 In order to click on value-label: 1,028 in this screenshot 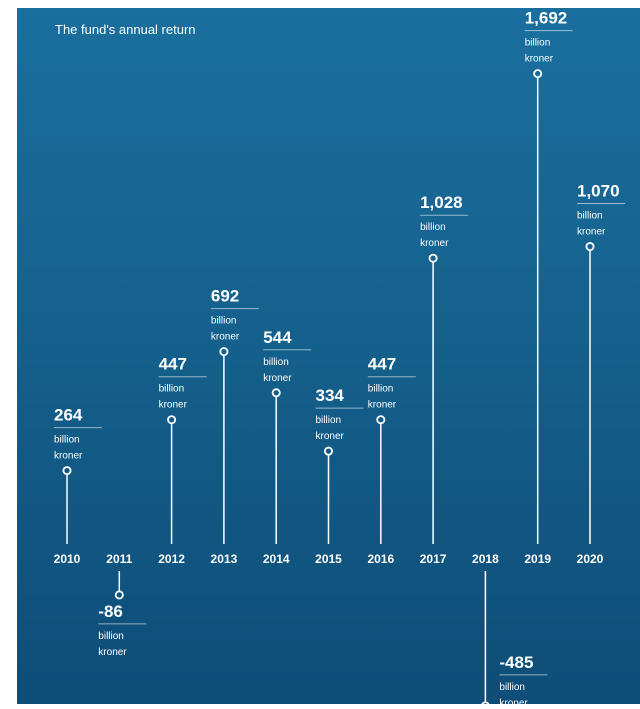, I will do `click(441, 202)`.